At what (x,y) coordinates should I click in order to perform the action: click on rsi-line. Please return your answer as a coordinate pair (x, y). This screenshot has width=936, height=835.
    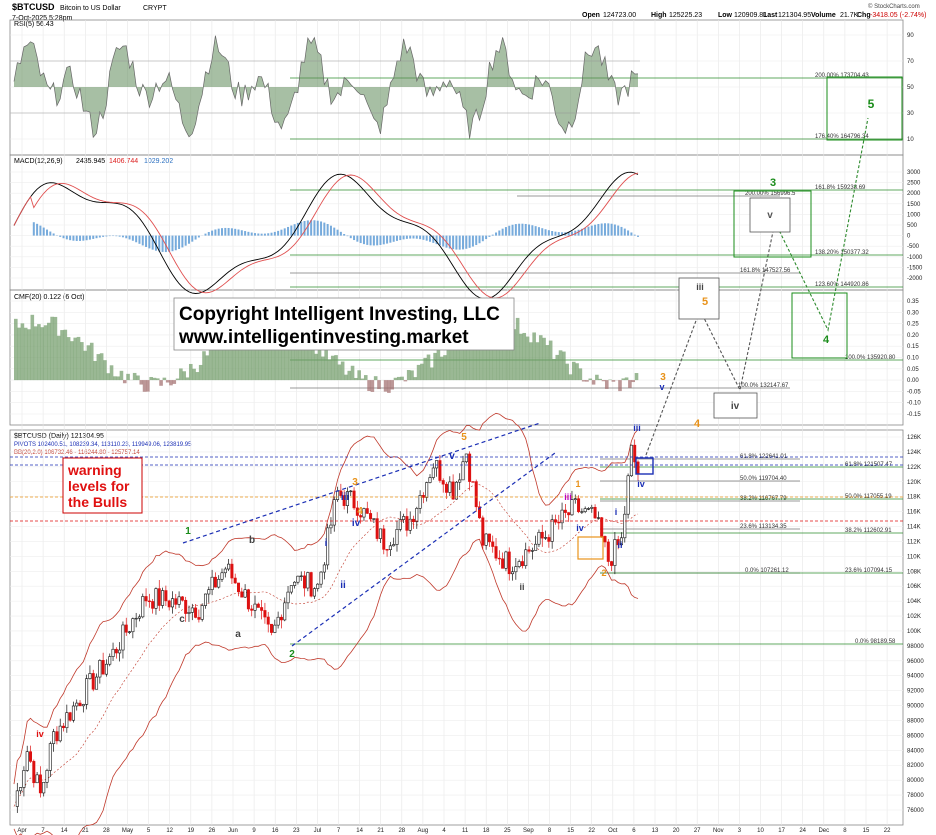
    Looking at the image, I should click on (326, 87).